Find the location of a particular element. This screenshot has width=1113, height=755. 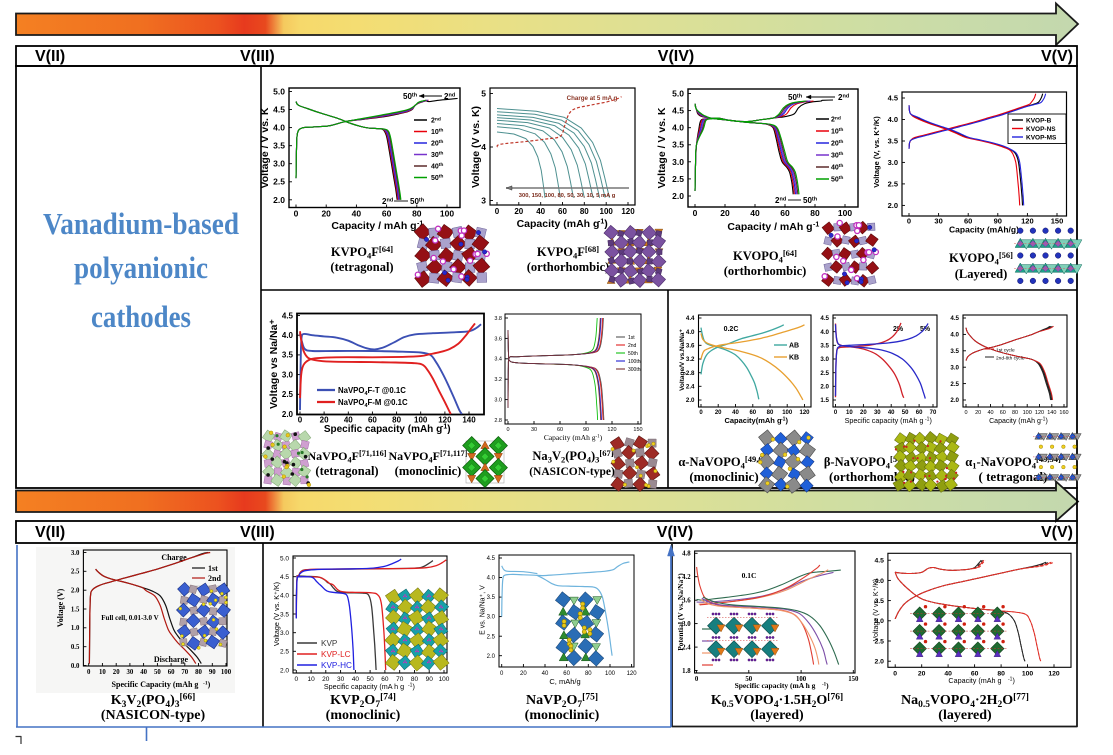

svg-text: KVOP-NS is located at coordinates (1041, 129).